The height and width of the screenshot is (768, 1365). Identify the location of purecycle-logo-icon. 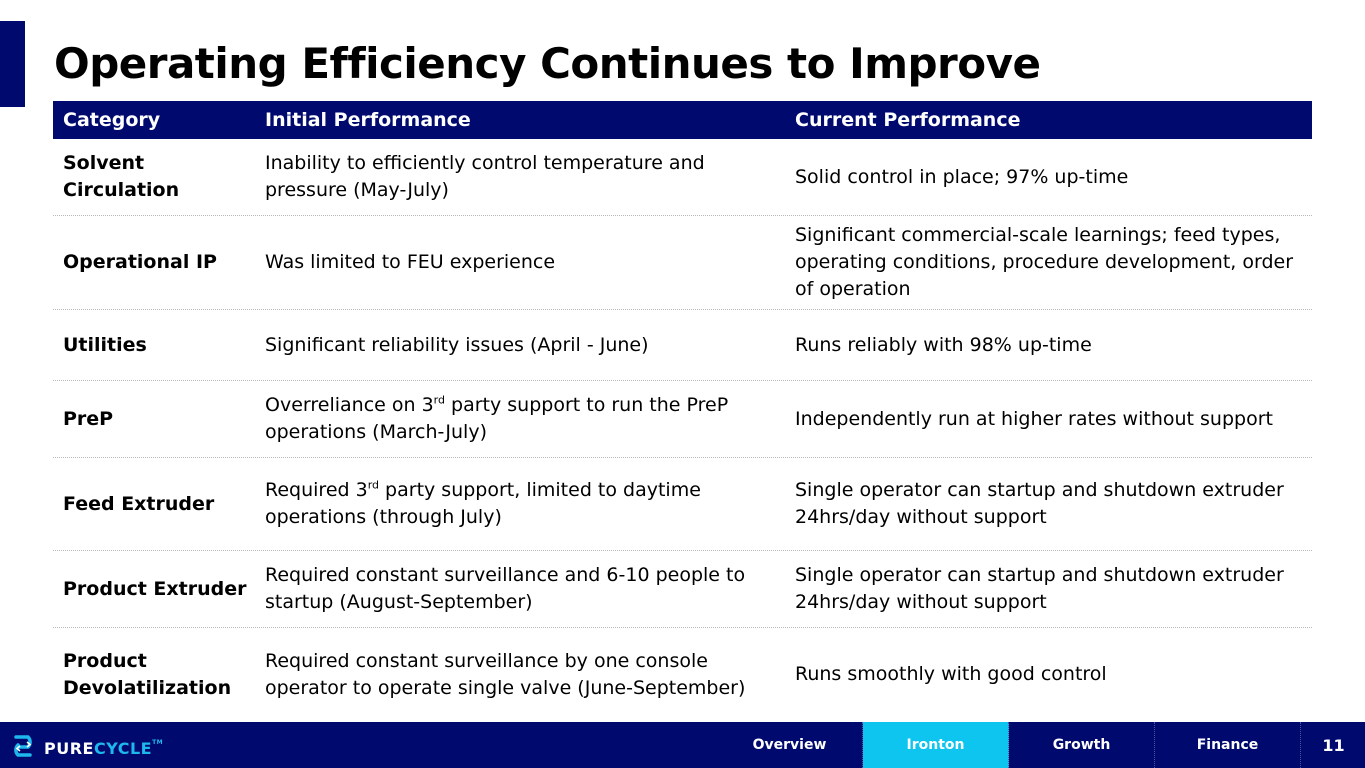
(23, 748).